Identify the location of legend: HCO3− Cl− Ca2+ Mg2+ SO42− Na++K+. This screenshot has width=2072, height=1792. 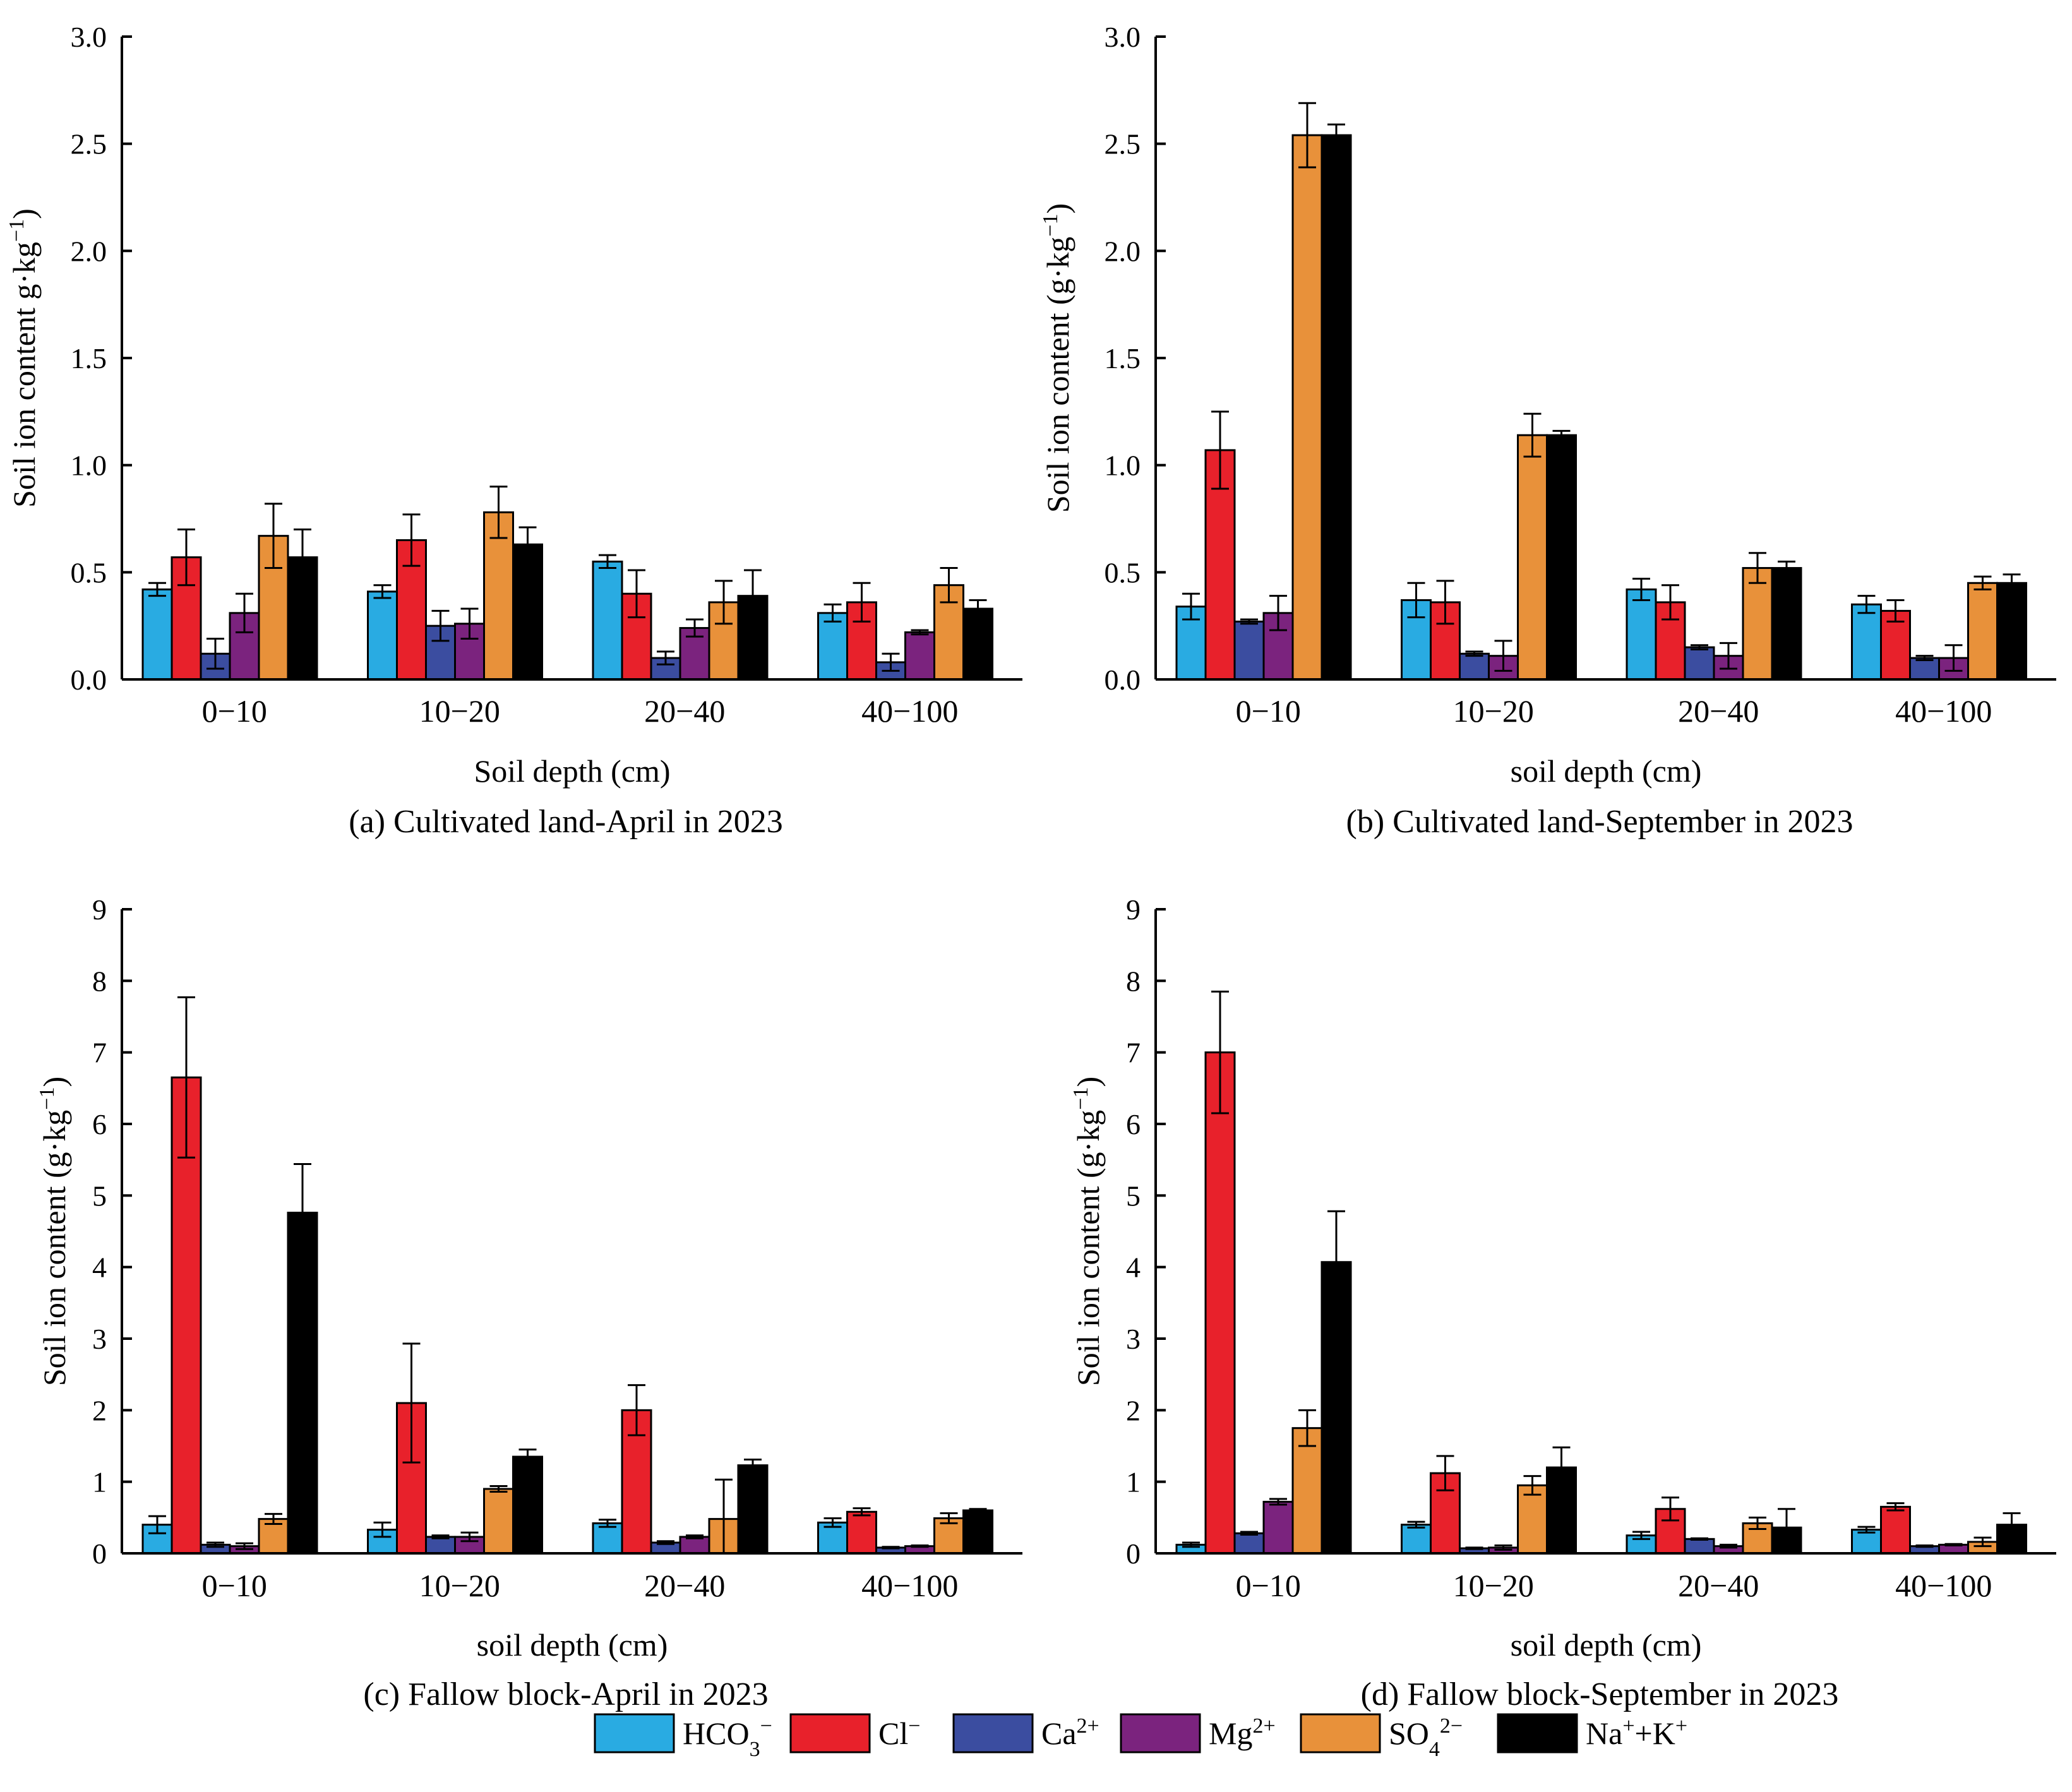
(1140, 1737).